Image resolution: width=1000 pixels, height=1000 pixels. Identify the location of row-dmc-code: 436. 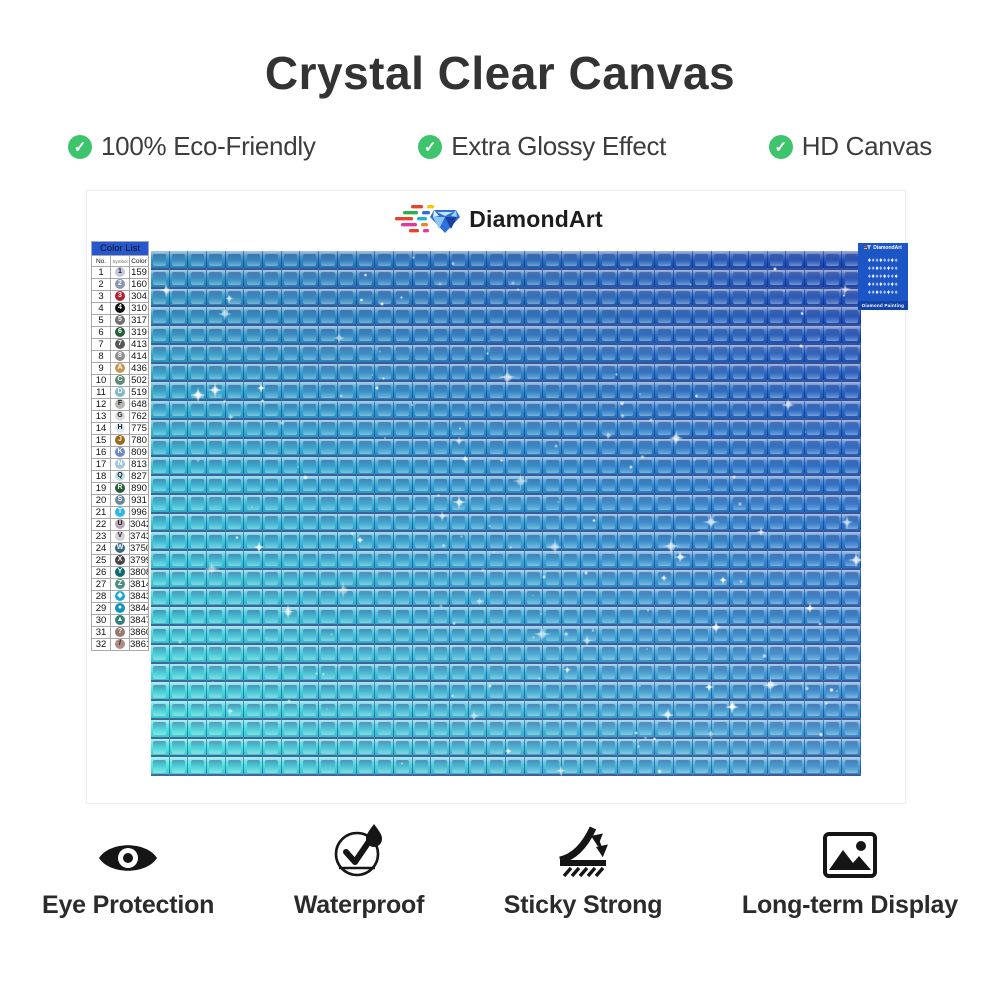
(139, 368).